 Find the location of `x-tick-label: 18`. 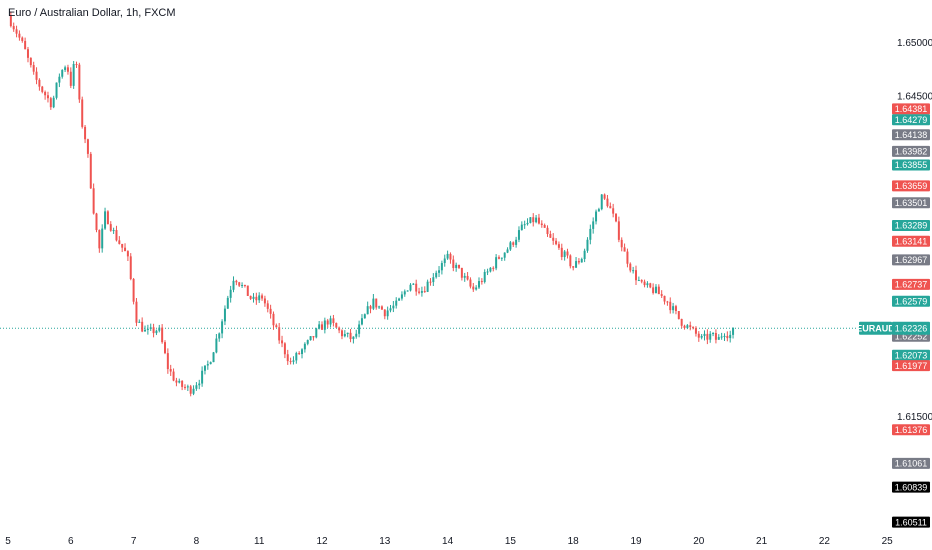

x-tick-label: 18 is located at coordinates (574, 541).